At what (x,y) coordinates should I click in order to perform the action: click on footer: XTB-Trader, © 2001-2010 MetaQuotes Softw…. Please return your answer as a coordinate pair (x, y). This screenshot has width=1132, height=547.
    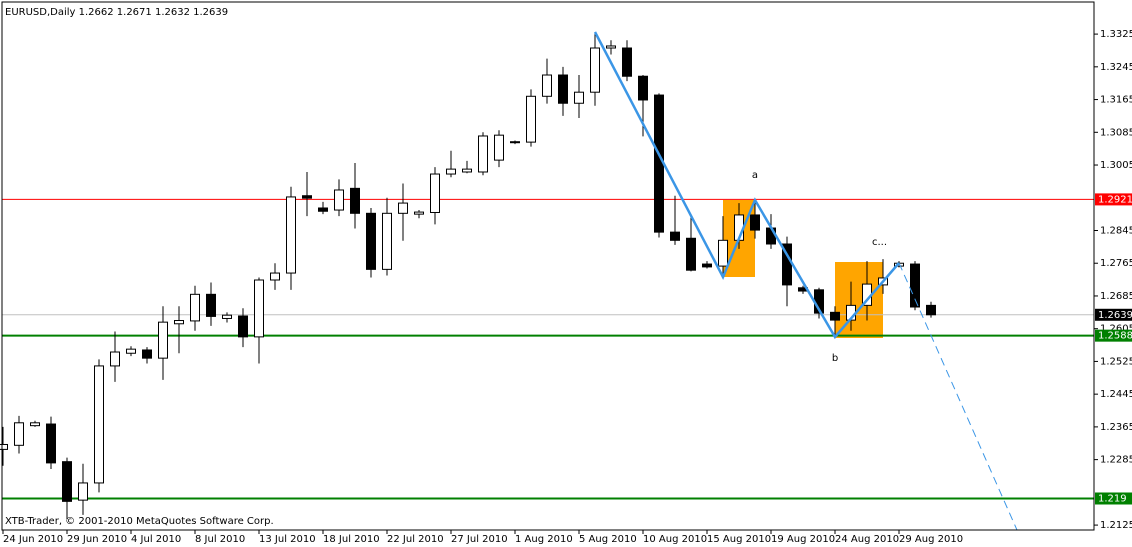
    Looking at the image, I should click on (139, 521).